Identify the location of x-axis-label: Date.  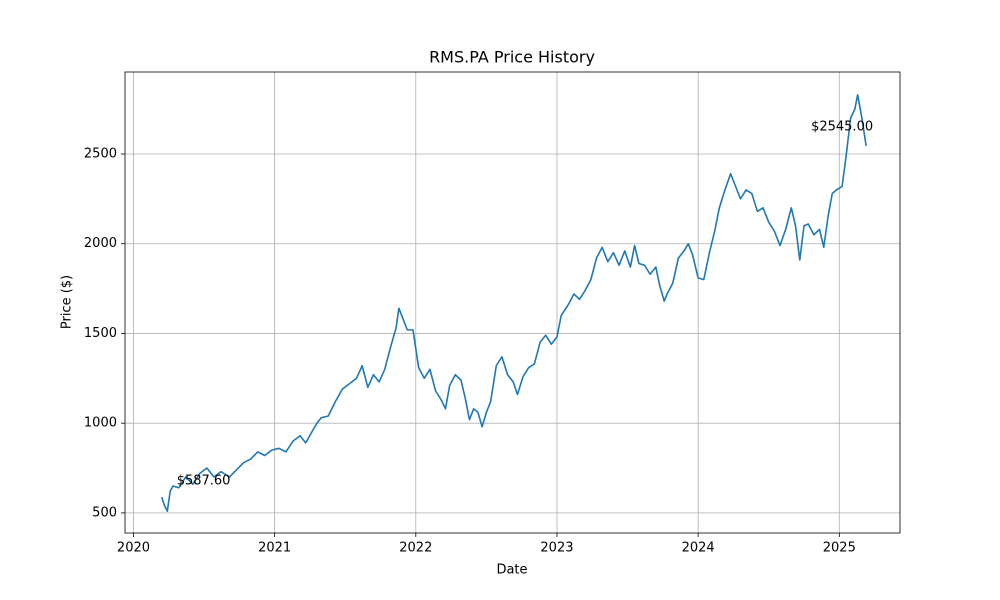
(511, 570).